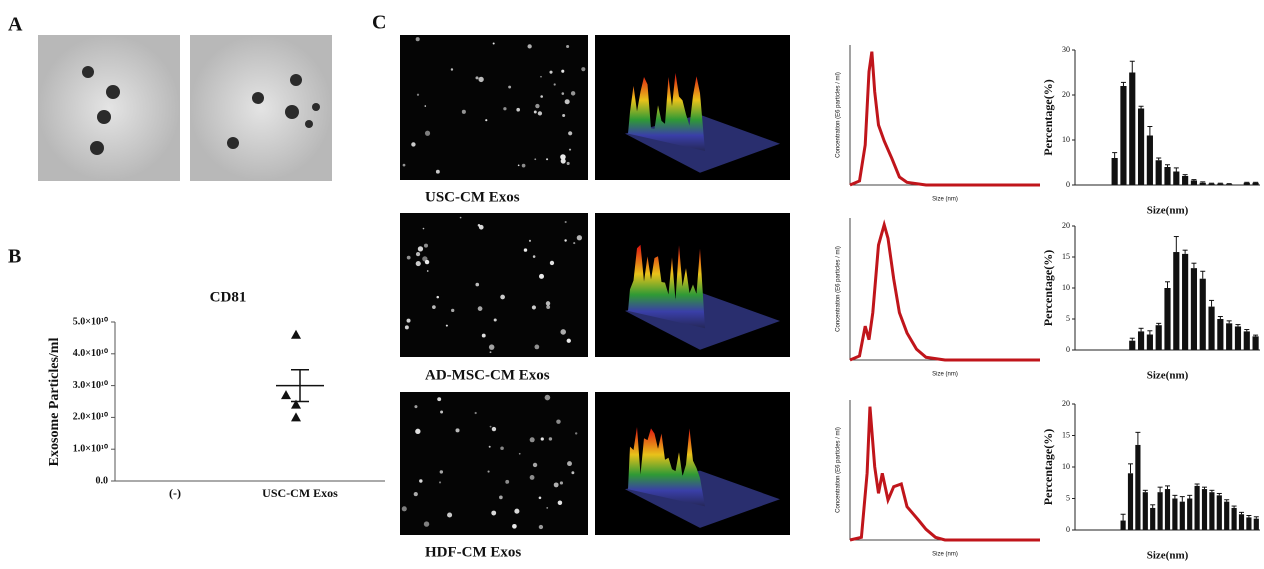 The image size is (1264, 569). Describe the element at coordinates (1068, 529) in the screenshot. I see `y-tick-label: 0` at that location.